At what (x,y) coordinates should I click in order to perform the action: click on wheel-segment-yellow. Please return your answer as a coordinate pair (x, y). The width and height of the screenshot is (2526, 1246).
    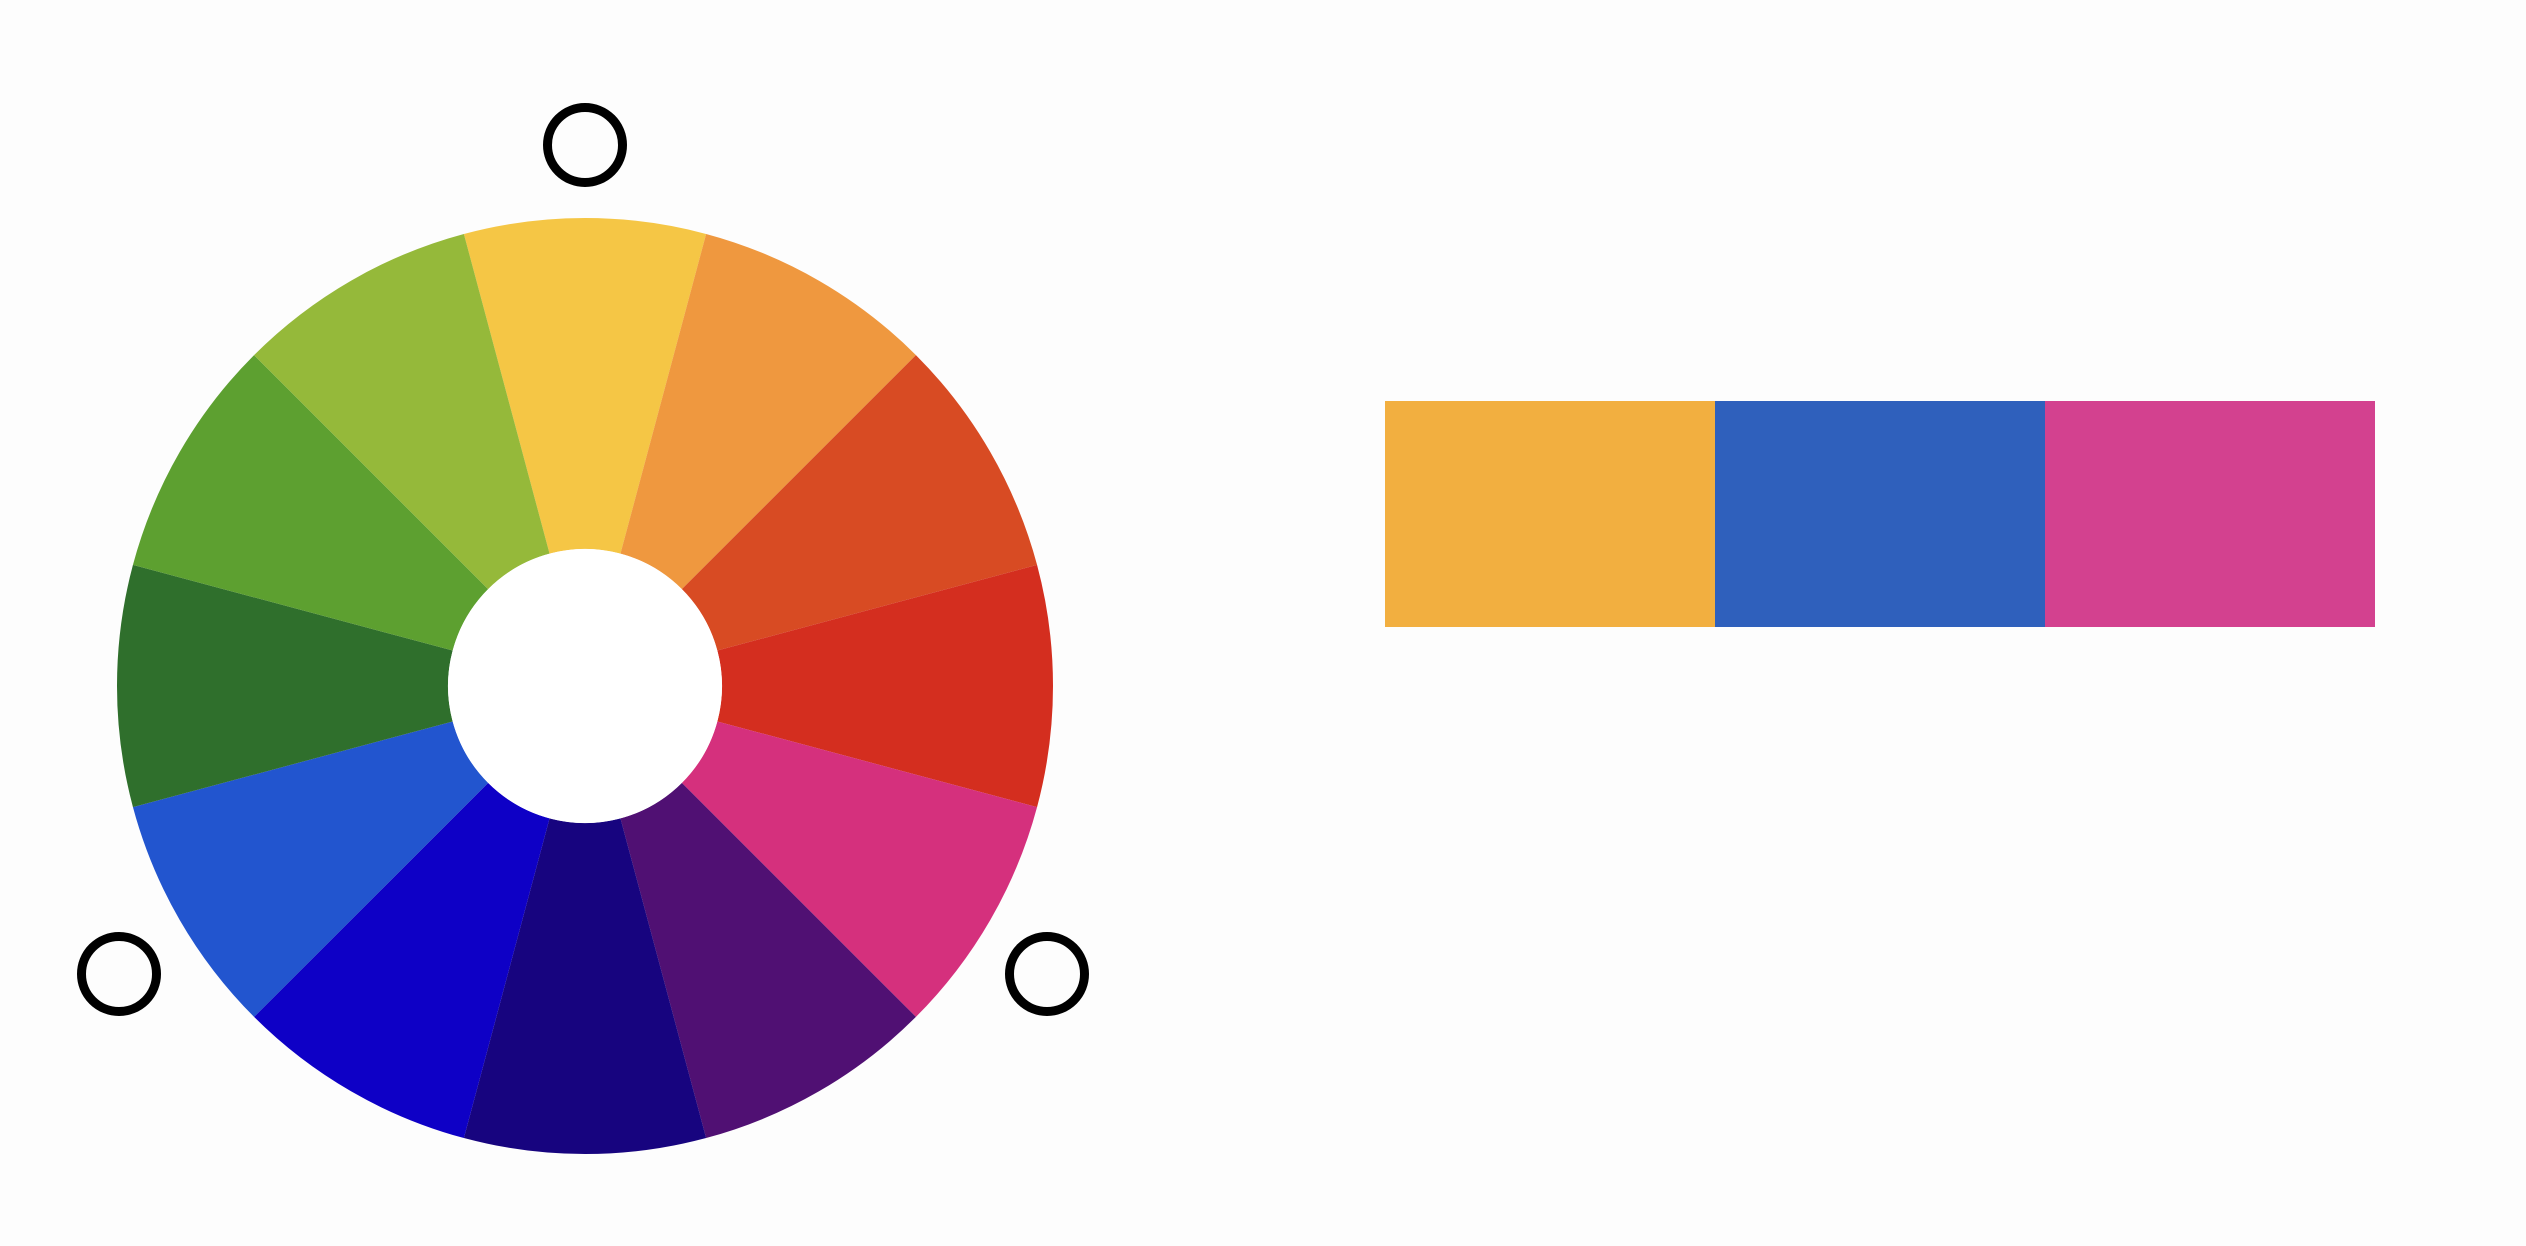
    Looking at the image, I should click on (585, 386).